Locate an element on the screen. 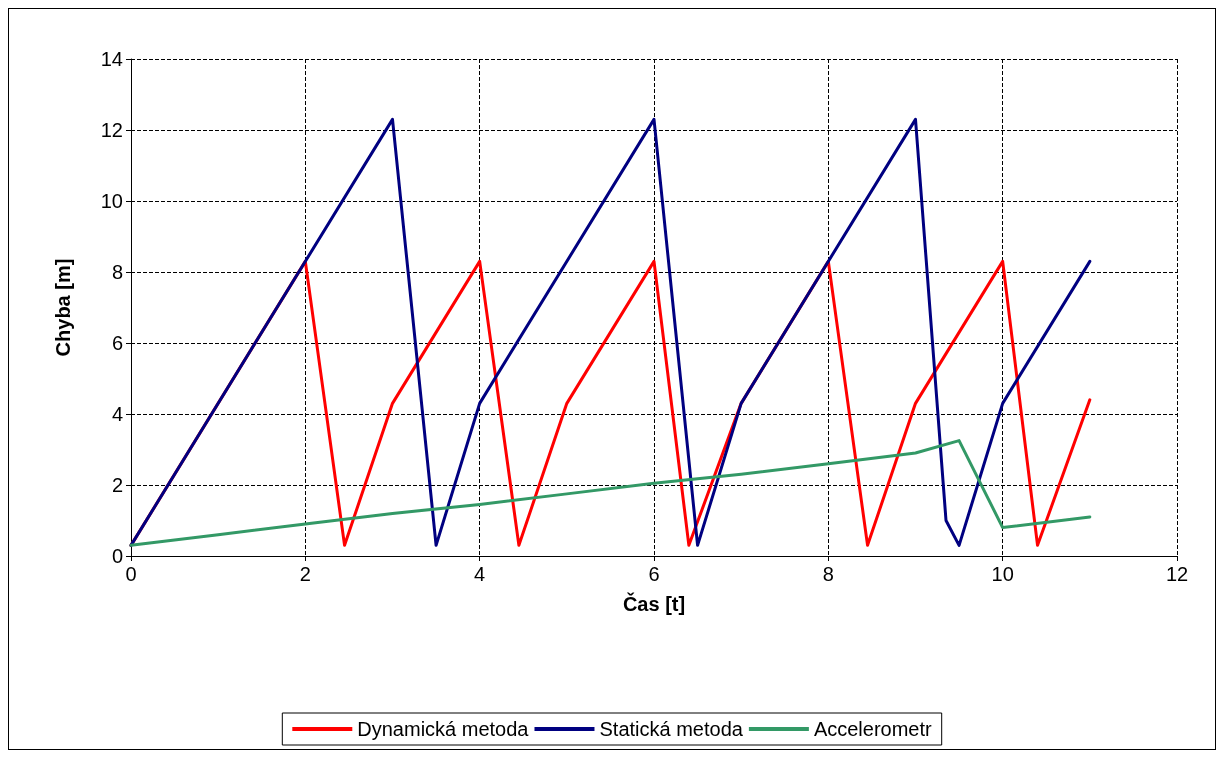 The width and height of the screenshot is (1226, 760). y-tick-label: 14 is located at coordinates (111, 59).